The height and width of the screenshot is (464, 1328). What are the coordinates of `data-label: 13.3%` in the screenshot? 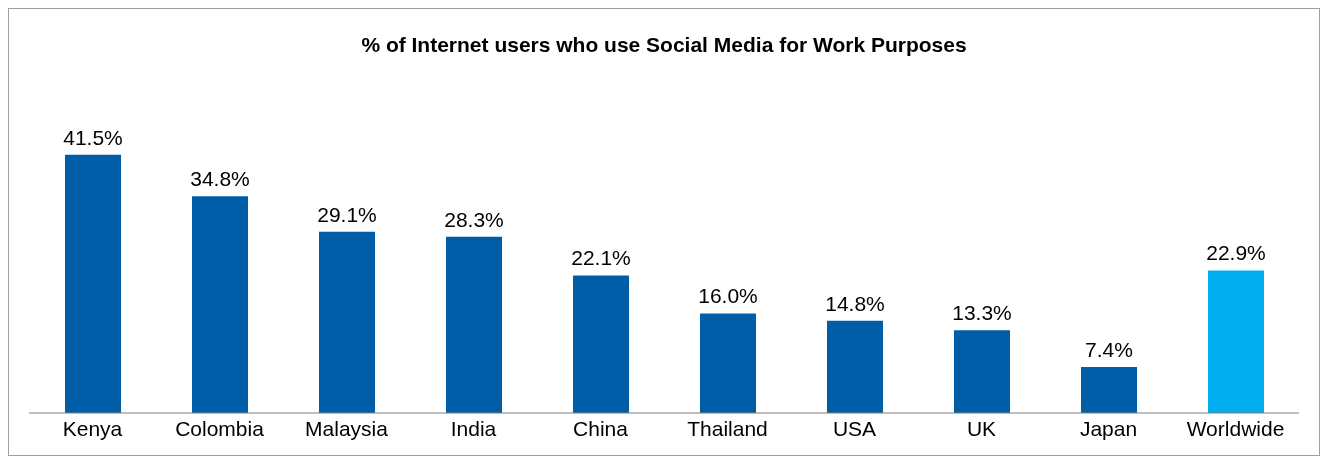 It's located at (982, 313).